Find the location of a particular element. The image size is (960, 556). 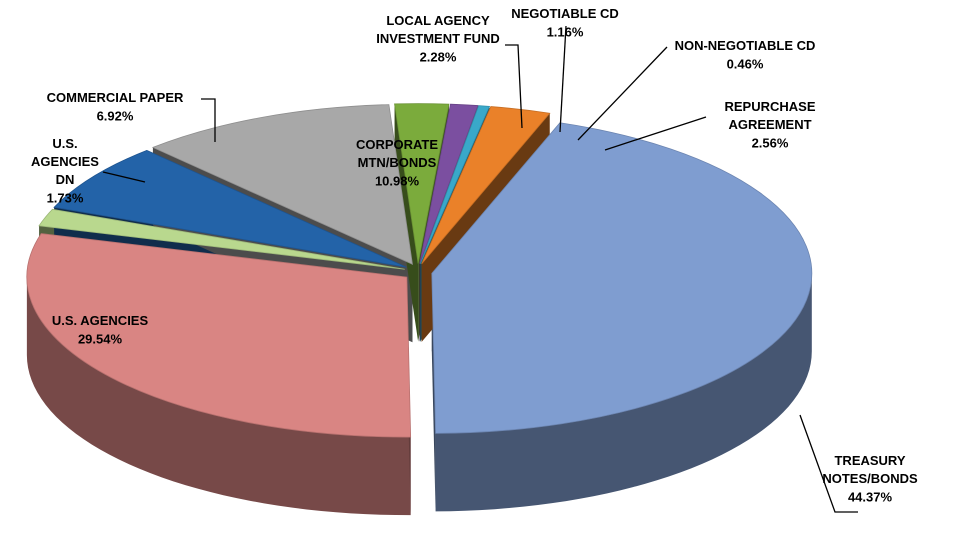

category-label-line: AGREEMENT is located at coordinates (769, 124).